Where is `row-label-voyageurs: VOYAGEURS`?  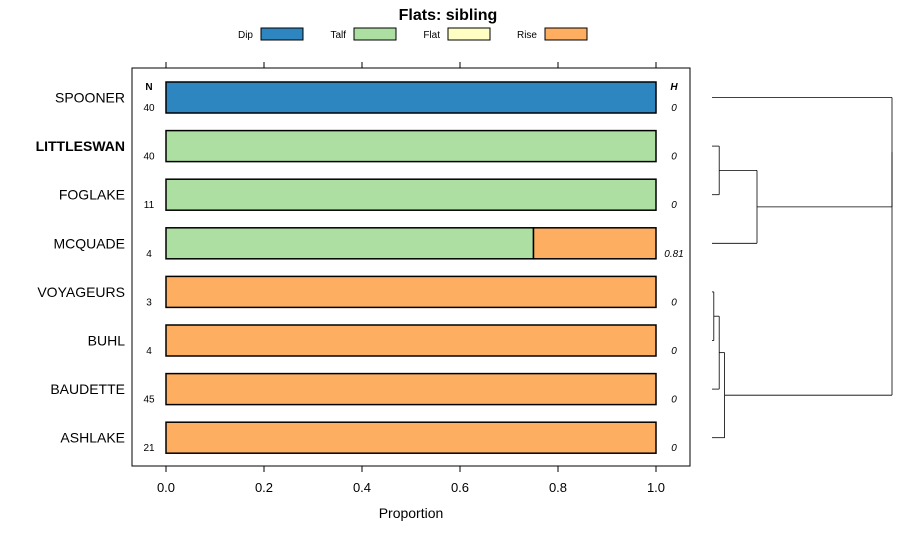
row-label-voyageurs: VOYAGEURS is located at coordinates (81, 292).